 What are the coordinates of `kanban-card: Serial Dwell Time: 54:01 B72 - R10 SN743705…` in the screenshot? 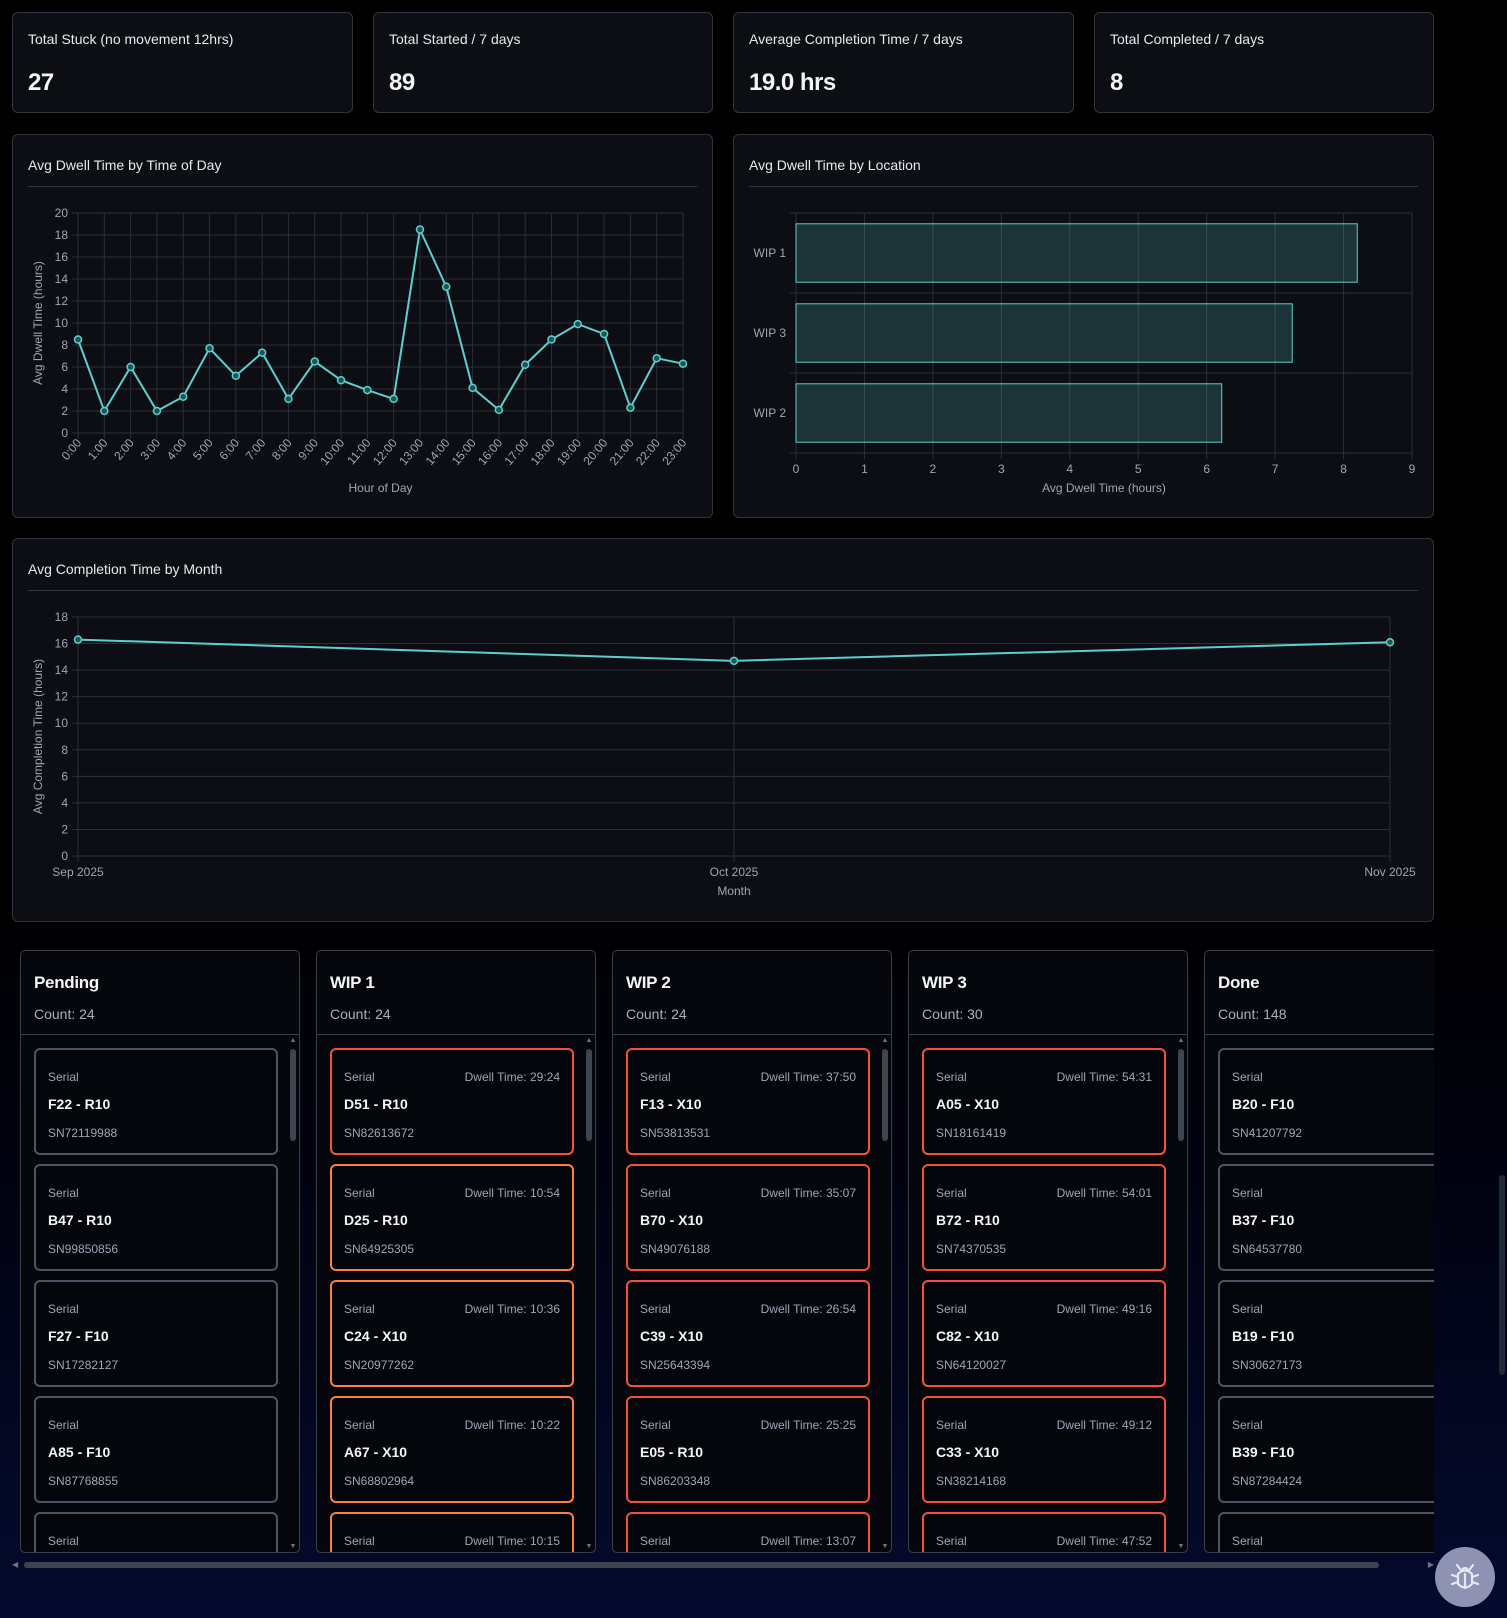 It's located at (1044, 1217).